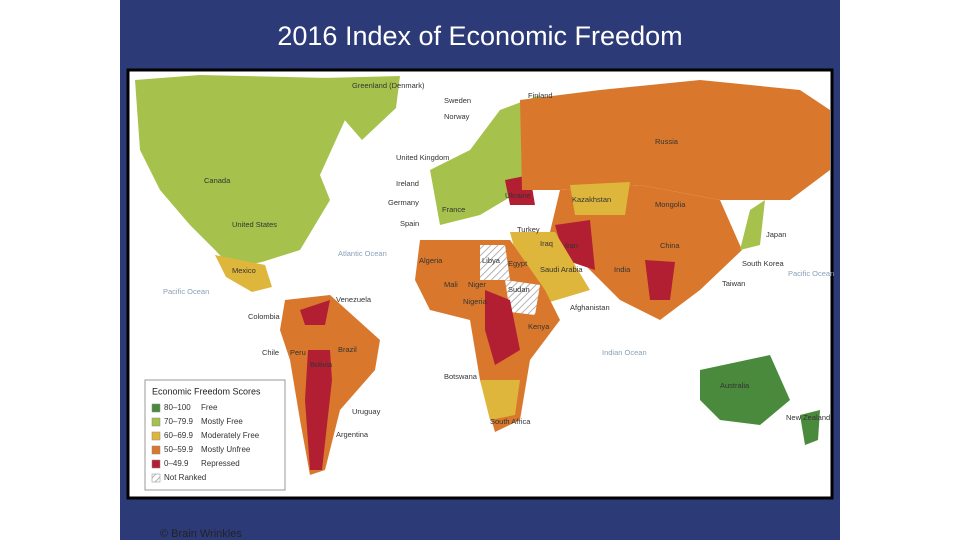 The image size is (960, 540). I want to click on country-label: Libya, so click(491, 260).